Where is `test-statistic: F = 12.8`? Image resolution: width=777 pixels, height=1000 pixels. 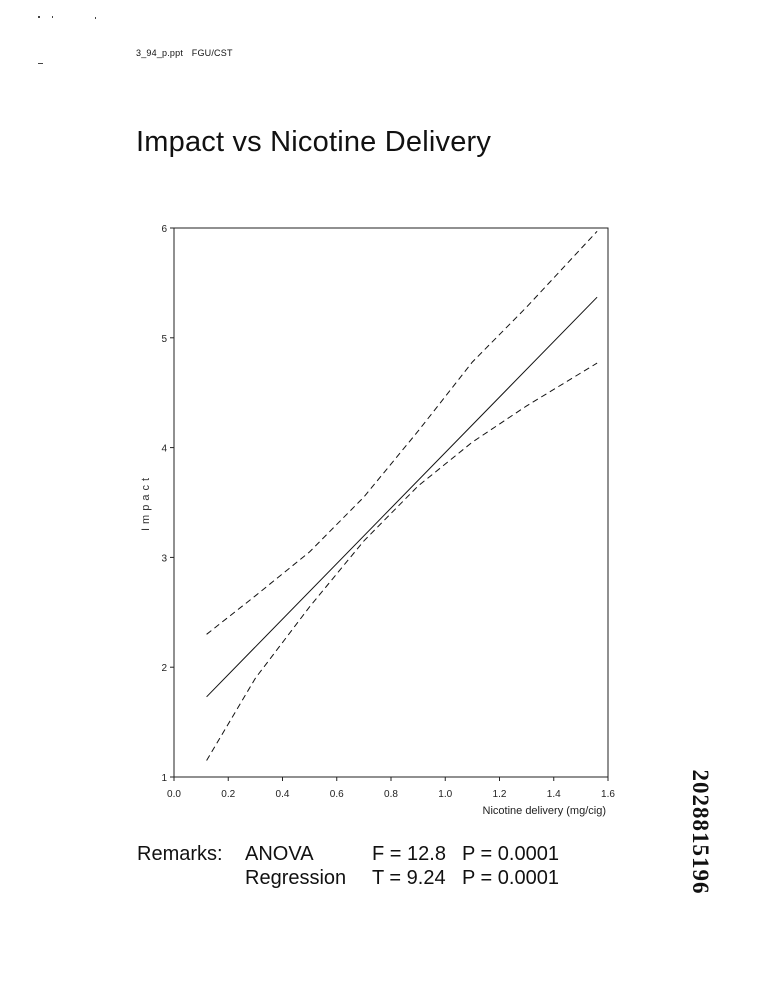
test-statistic: F = 12.8 is located at coordinates (409, 854).